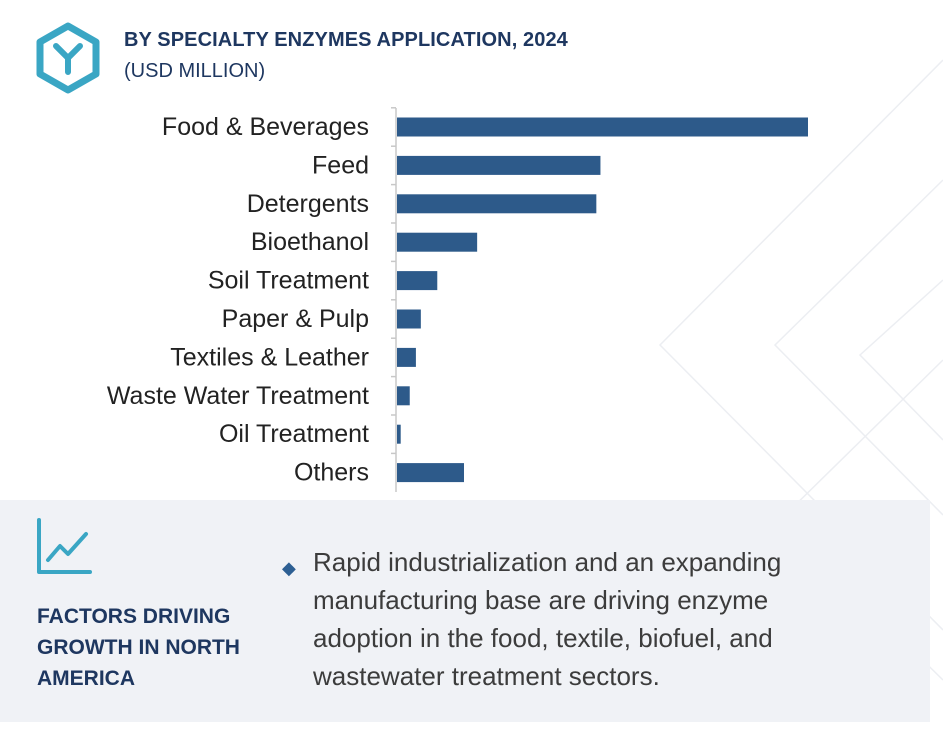 Image resolution: width=943 pixels, height=729 pixels. What do you see at coordinates (269, 357) in the screenshot?
I see `category-label: Textiles & Leather` at bounding box center [269, 357].